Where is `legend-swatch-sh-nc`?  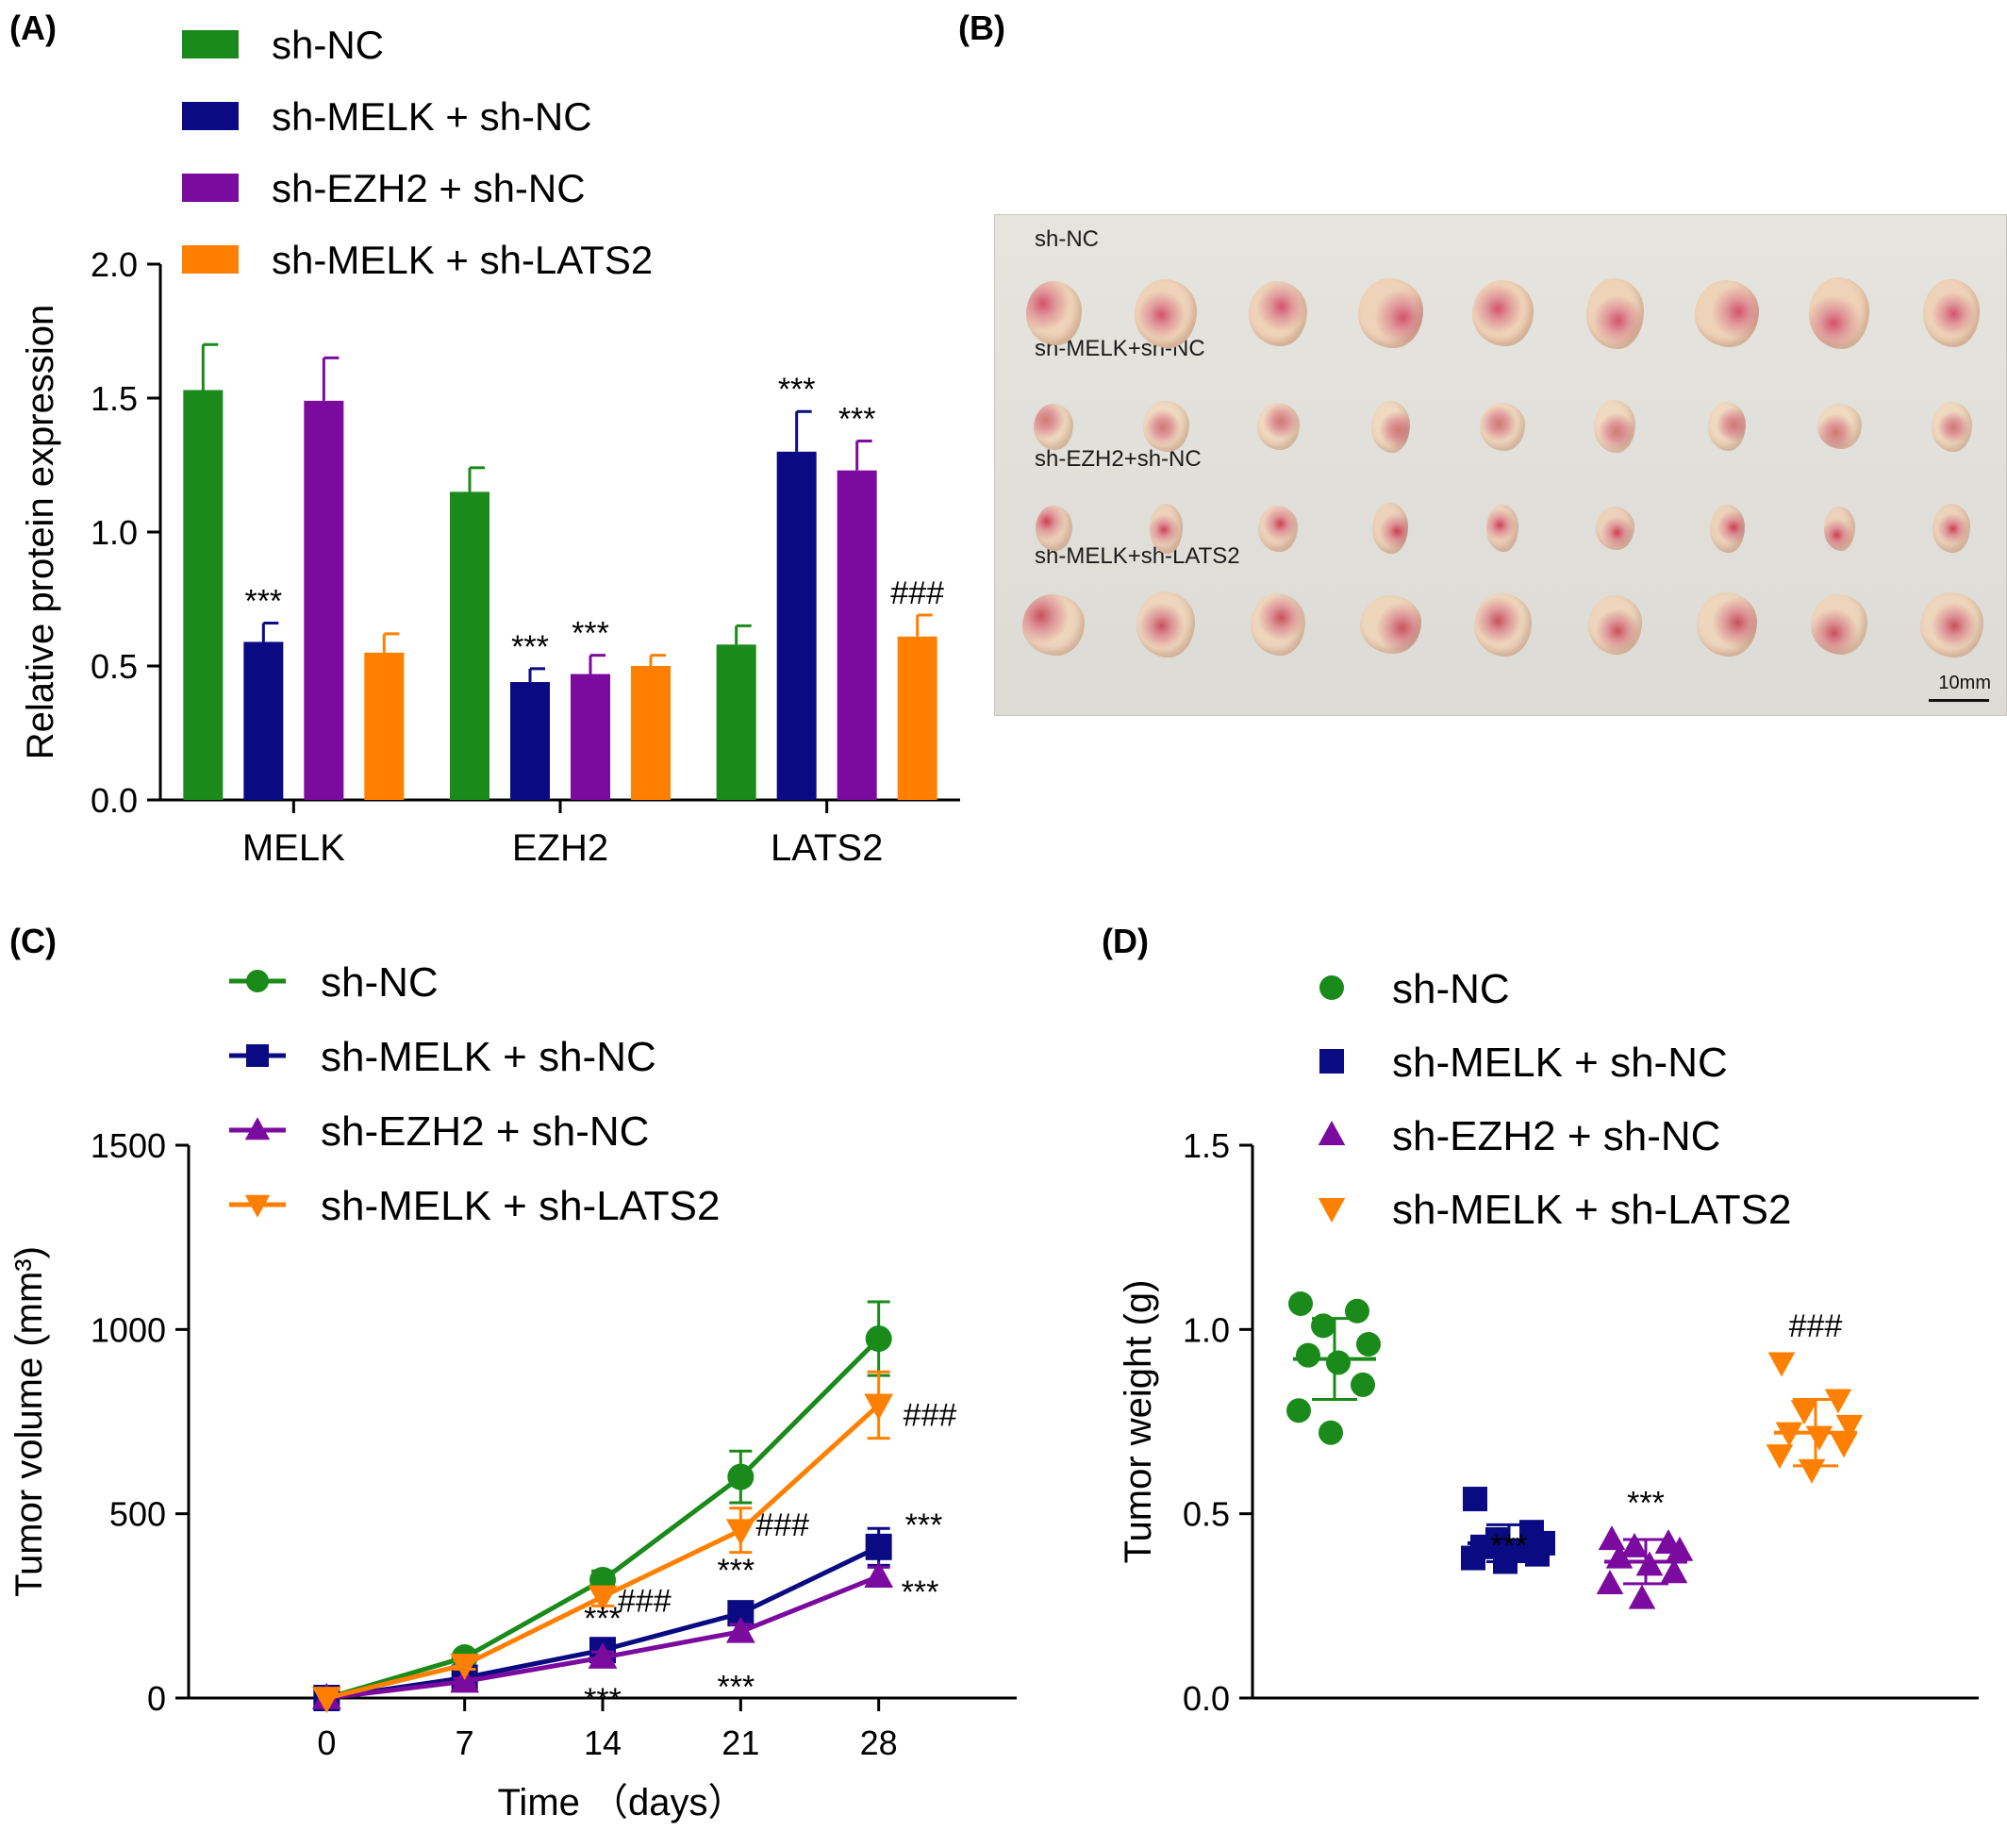
legend-swatch-sh-nc is located at coordinates (210, 44).